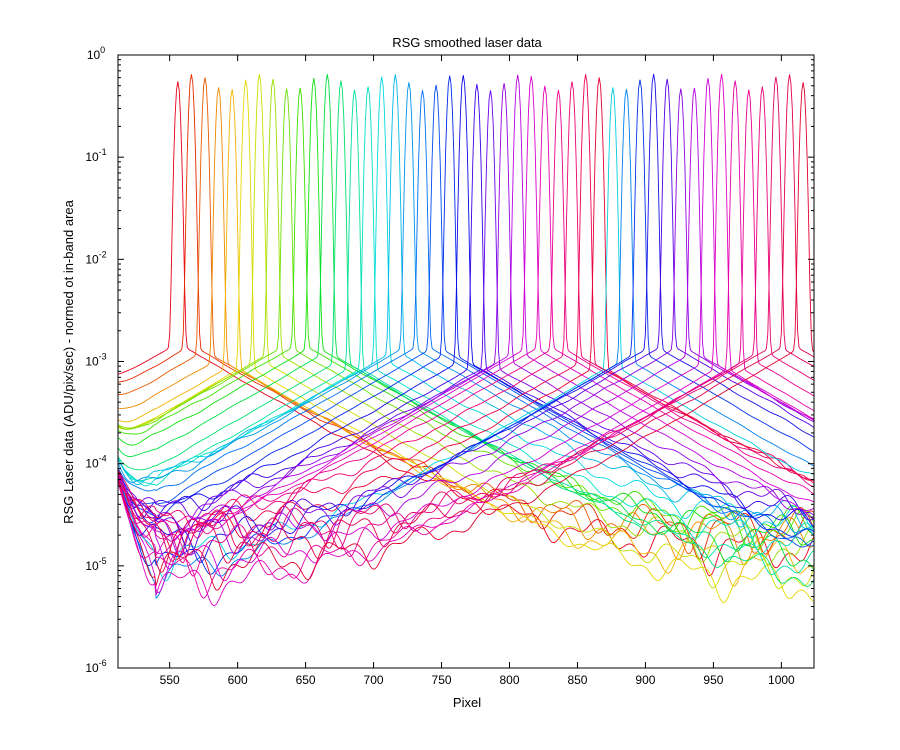 The image size is (900, 750). I want to click on x-tick-label: 1000, so click(781, 680).